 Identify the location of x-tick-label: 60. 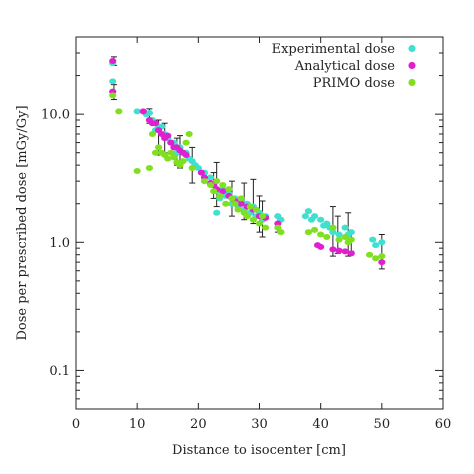
(443, 424).